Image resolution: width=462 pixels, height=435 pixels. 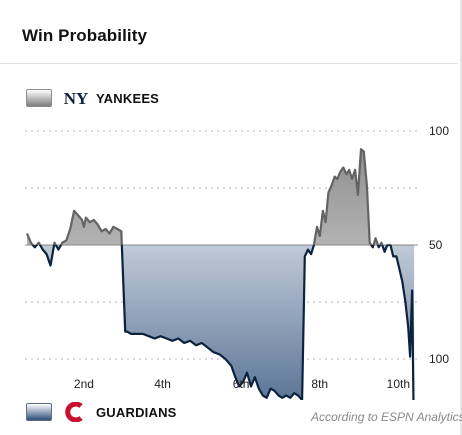 I want to click on x-tick-label: 6th, so click(x=241, y=384).